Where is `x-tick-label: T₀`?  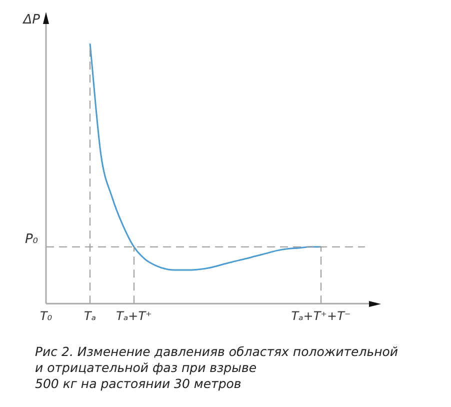 x-tick-label: T₀ is located at coordinates (46, 315).